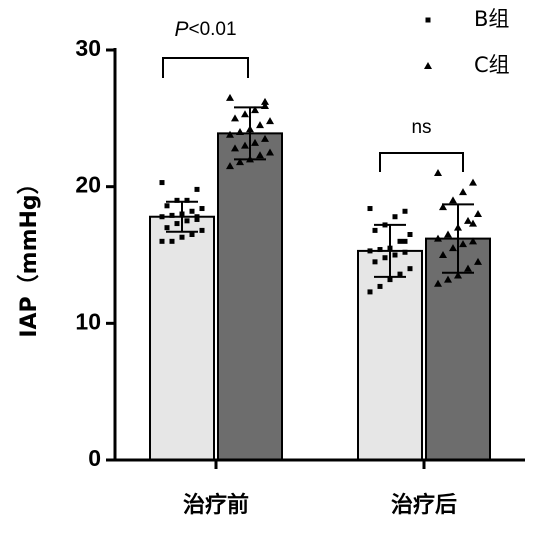 This screenshot has width=535, height=534. I want to click on legend-label: B组, so click(491, 19).